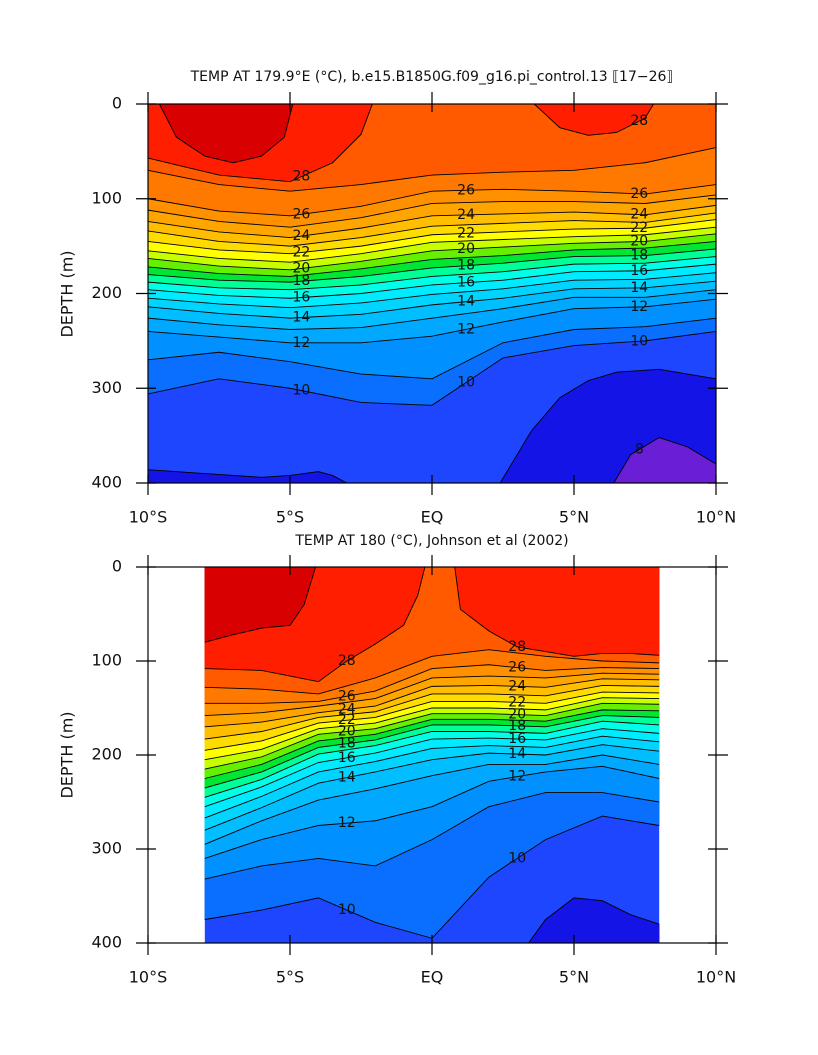  Describe the element at coordinates (431, 541) in the screenshot. I see `chart-title: TEMP AT 180 (°C), Johnson et al (2002)` at that location.